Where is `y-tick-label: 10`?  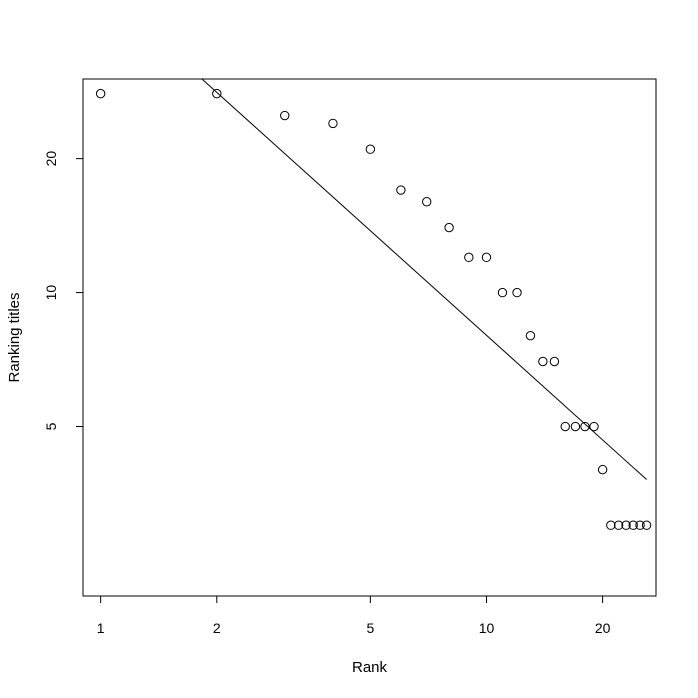
y-tick-label: 10 is located at coordinates (51, 293).